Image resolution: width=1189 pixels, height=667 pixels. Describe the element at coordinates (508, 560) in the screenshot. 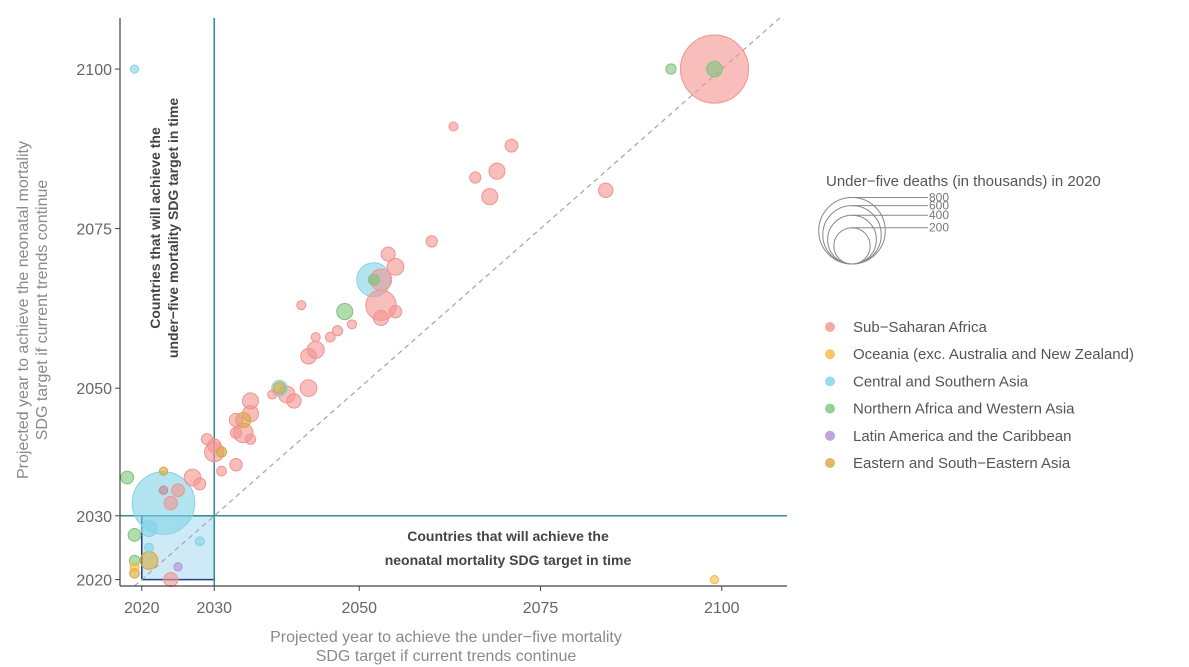

I see `neonatal-annotation-line-2: neonatal mortality SDG target in time` at that location.